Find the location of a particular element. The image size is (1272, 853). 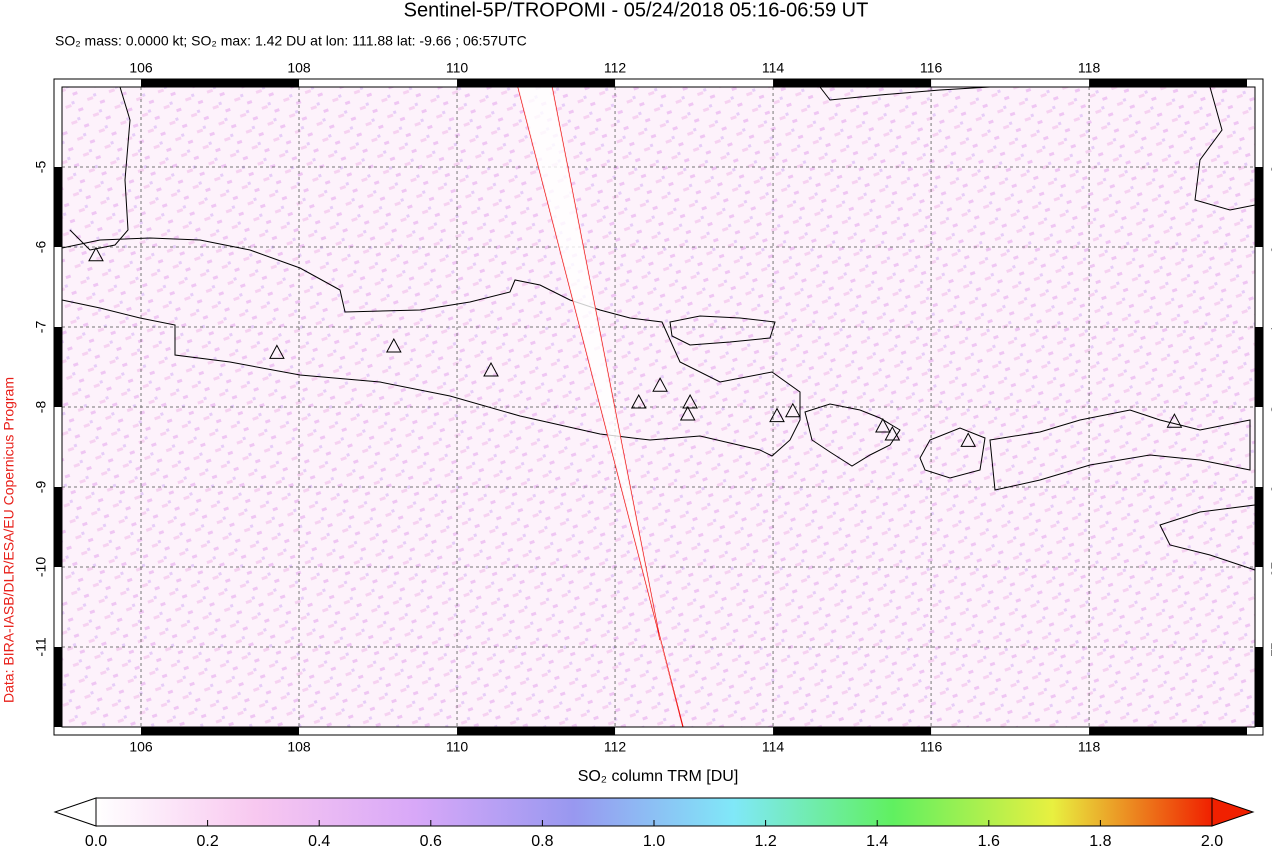

orbit-swath-edges is located at coordinates (600, 407).